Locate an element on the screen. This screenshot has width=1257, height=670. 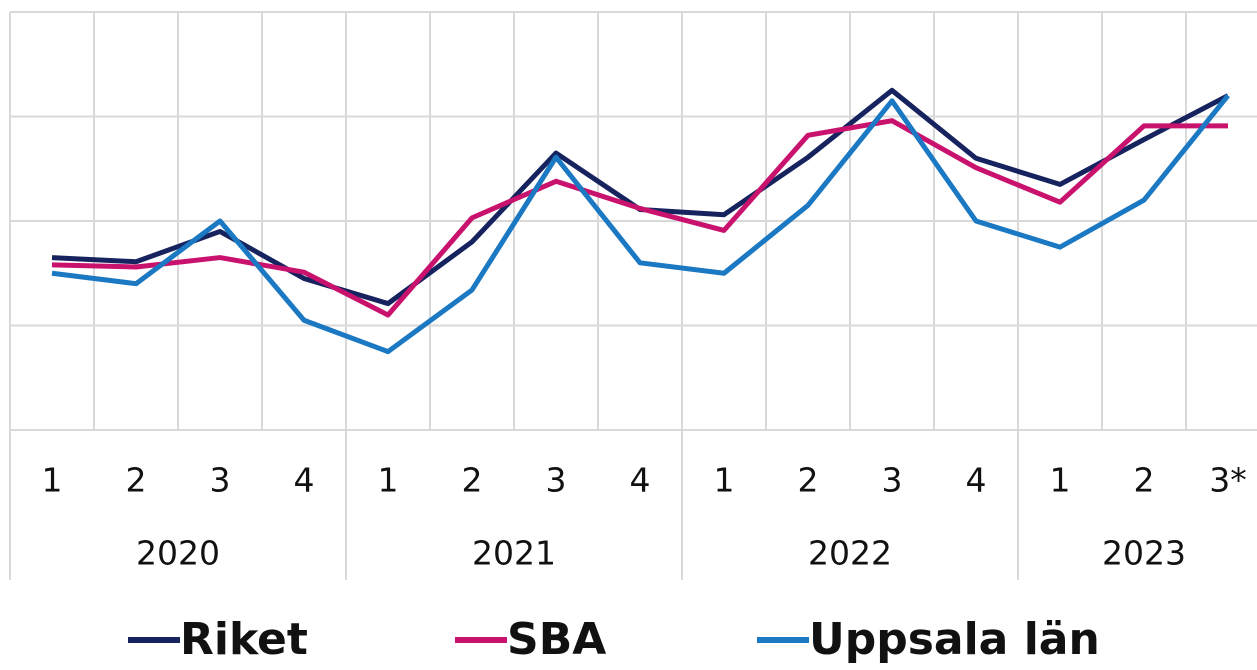
group-label: 2020 is located at coordinates (178, 553).